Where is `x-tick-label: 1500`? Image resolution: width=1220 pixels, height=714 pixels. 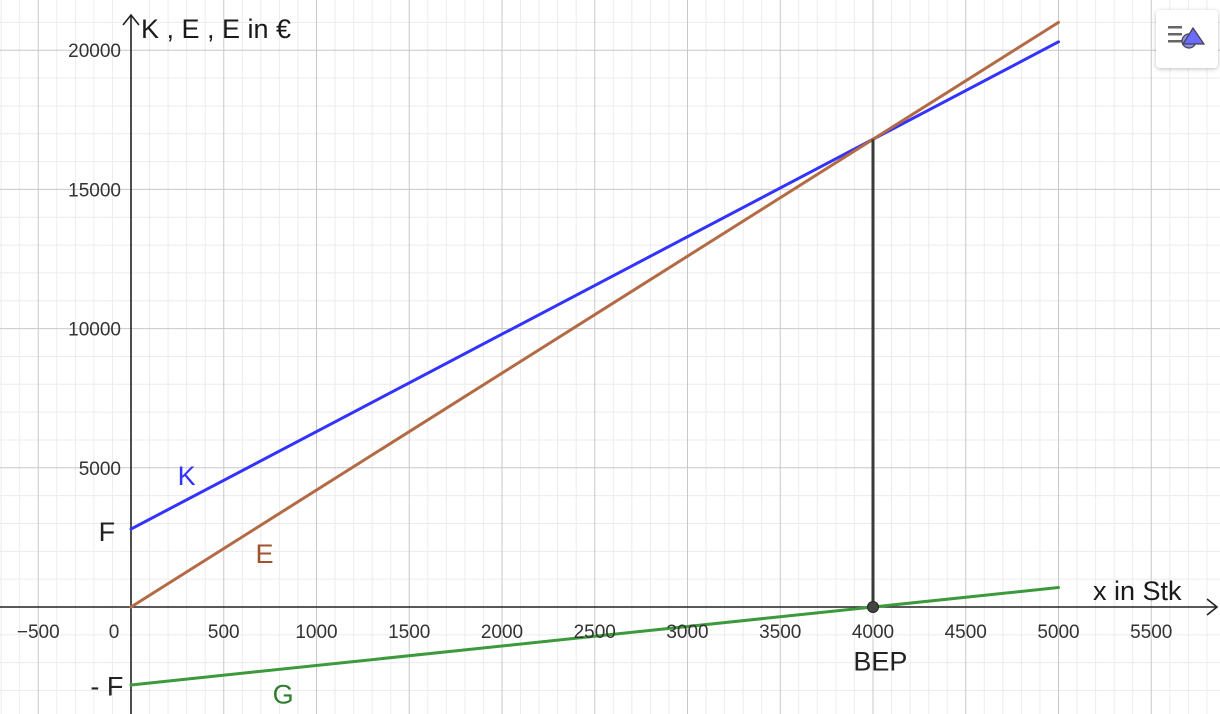
x-tick-label: 1500 is located at coordinates (409, 632).